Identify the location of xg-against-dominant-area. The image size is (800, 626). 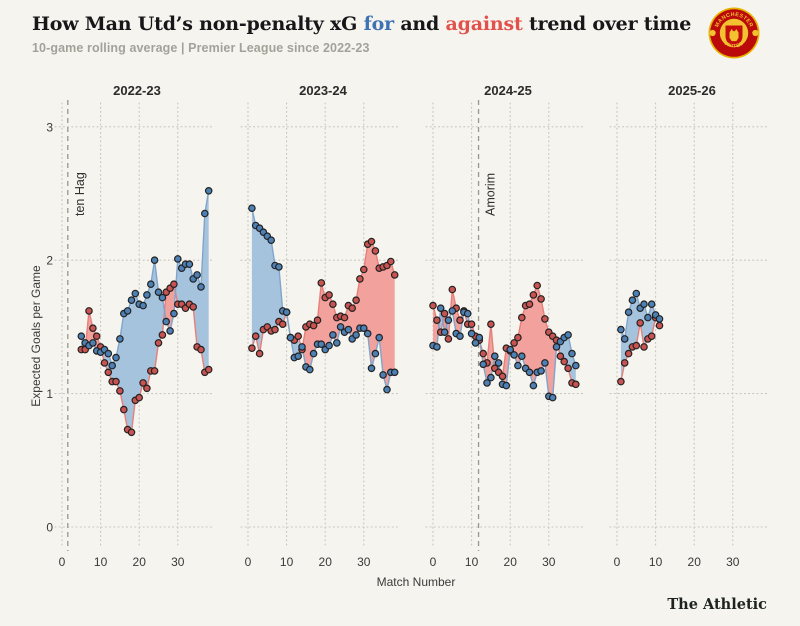
(348, 315).